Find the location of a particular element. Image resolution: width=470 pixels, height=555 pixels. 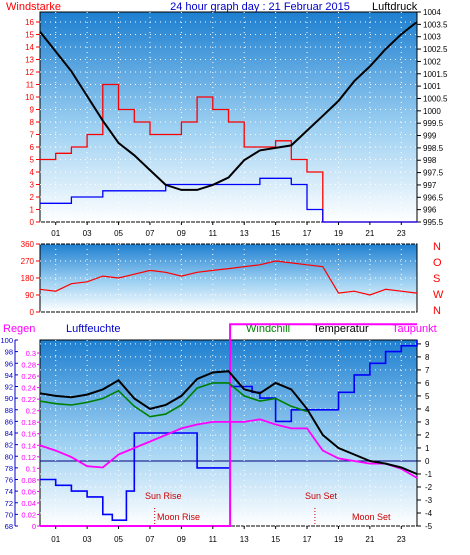

temp-tick-label: 5 is located at coordinates (427, 396).